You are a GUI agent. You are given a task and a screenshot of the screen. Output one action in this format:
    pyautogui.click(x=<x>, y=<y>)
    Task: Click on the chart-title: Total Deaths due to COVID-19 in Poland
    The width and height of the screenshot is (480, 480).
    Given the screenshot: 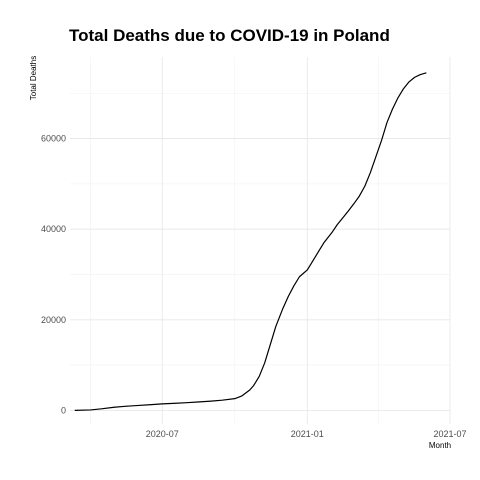 What is the action you would take?
    pyautogui.click(x=229, y=35)
    